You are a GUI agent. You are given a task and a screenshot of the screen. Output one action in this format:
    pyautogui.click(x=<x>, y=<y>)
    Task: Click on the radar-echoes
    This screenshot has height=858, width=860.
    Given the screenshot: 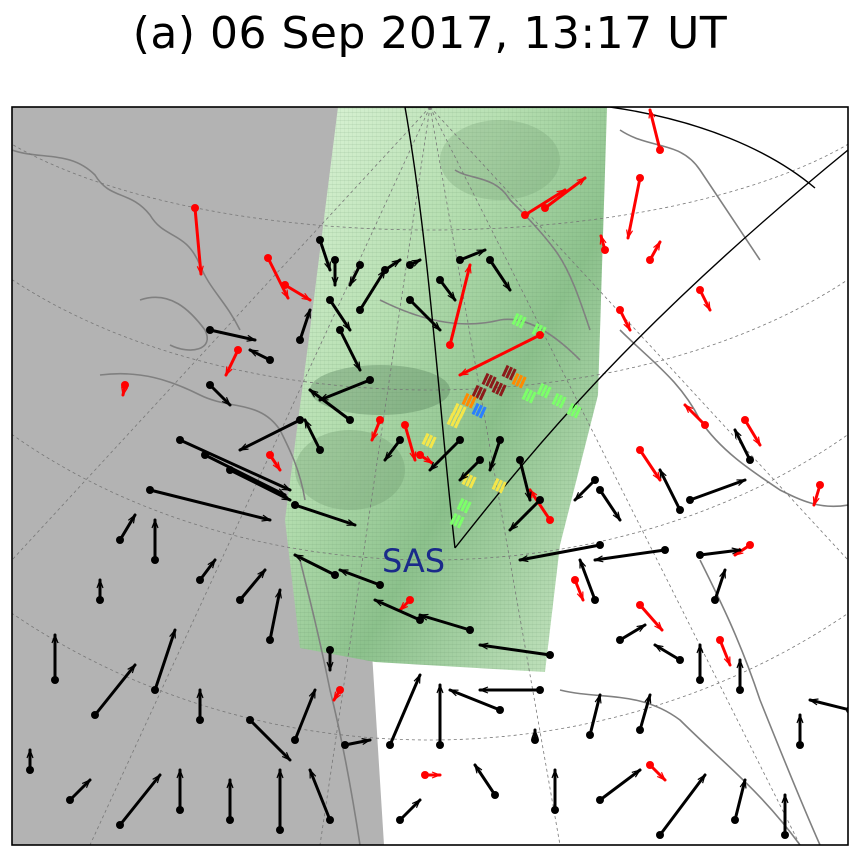 What is the action you would take?
    pyautogui.click(x=501, y=420)
    